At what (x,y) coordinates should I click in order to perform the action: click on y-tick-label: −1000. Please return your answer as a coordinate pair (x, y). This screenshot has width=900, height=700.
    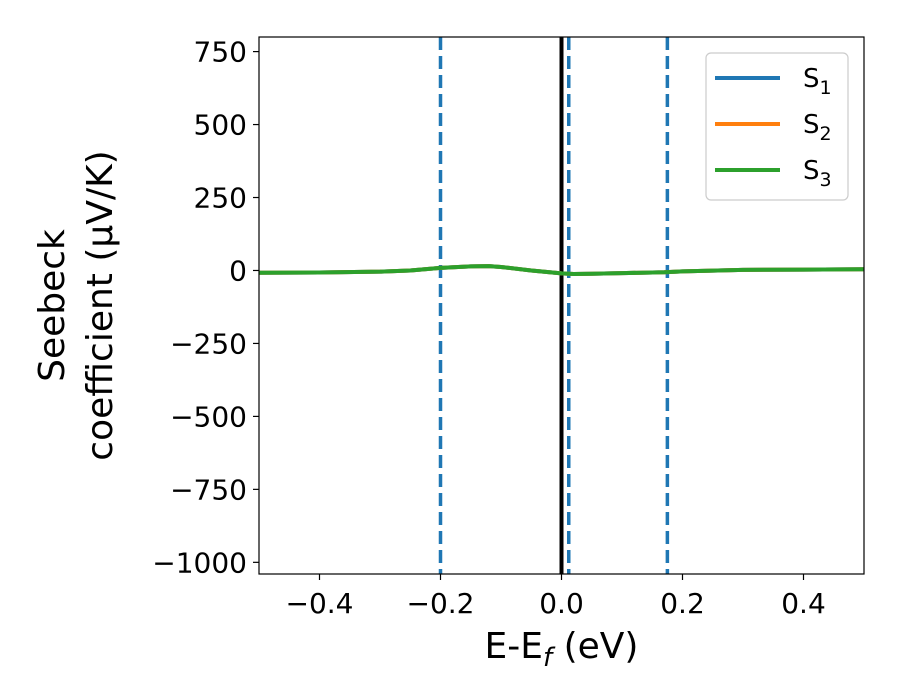
    Looking at the image, I should click on (199, 562).